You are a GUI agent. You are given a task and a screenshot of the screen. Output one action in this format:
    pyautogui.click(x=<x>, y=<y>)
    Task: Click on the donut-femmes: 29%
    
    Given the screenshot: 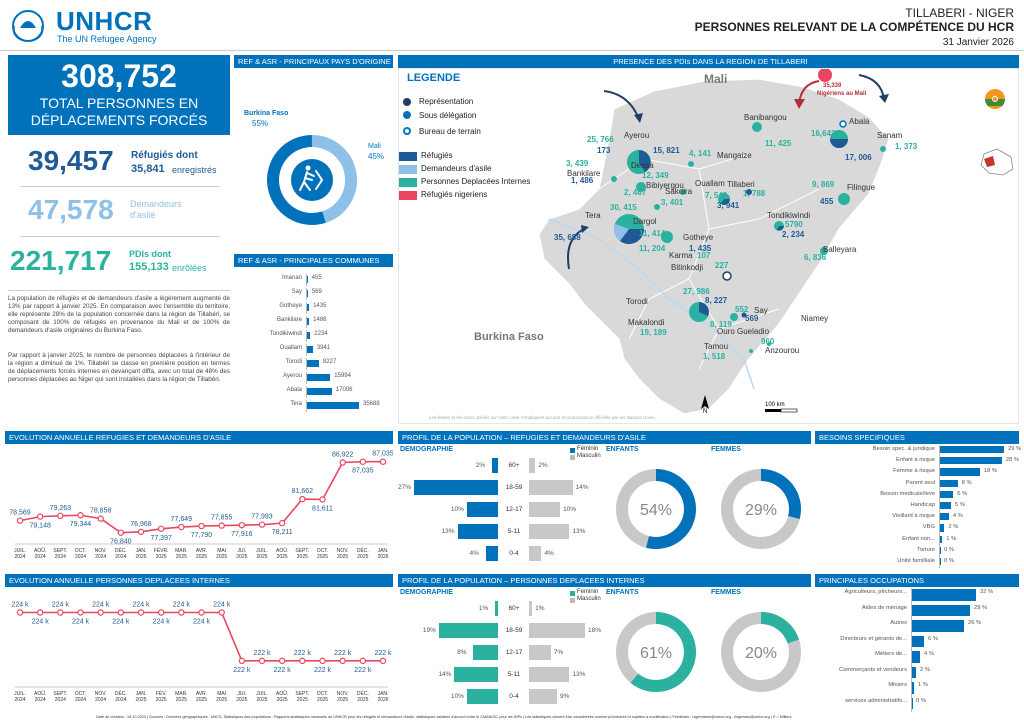 What is the action you would take?
    pyautogui.click(x=761, y=509)
    